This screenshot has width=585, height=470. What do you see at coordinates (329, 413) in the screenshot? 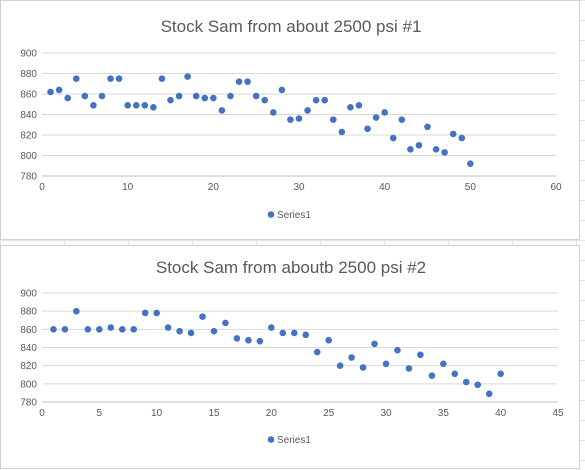
I see `chart-2-x-tick-label: 25` at bounding box center [329, 413].